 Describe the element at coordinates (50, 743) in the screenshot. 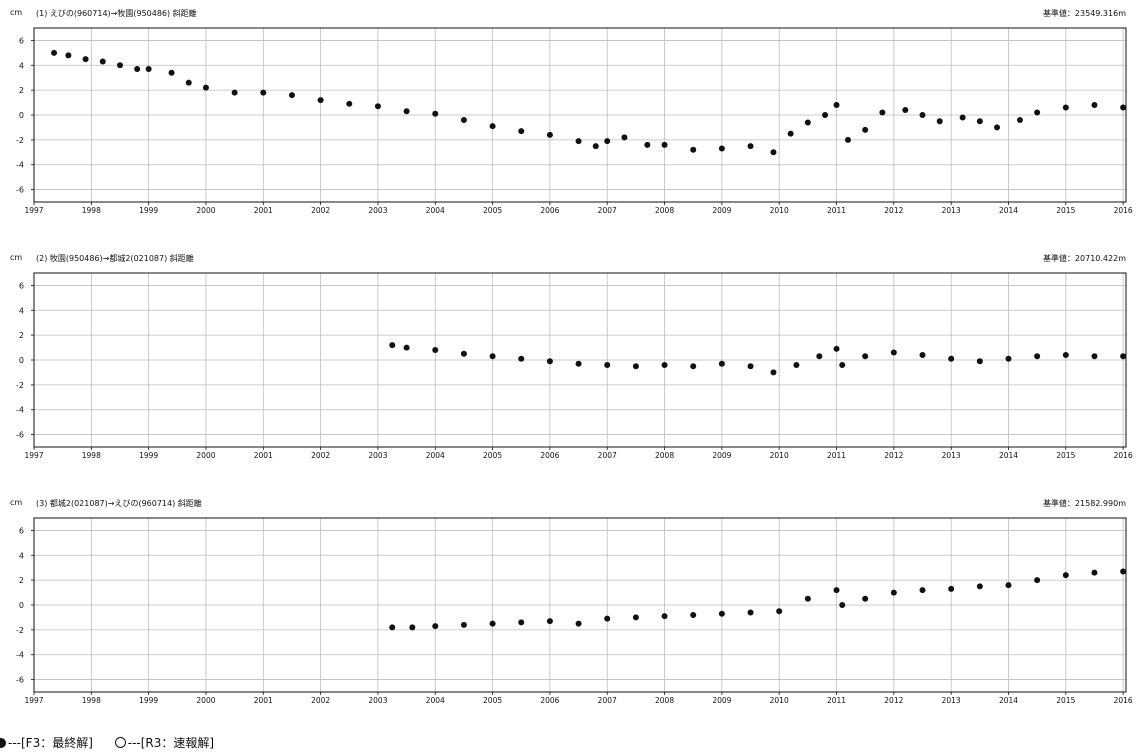

I see `legend-final: ---[F3：最終解]` at that location.